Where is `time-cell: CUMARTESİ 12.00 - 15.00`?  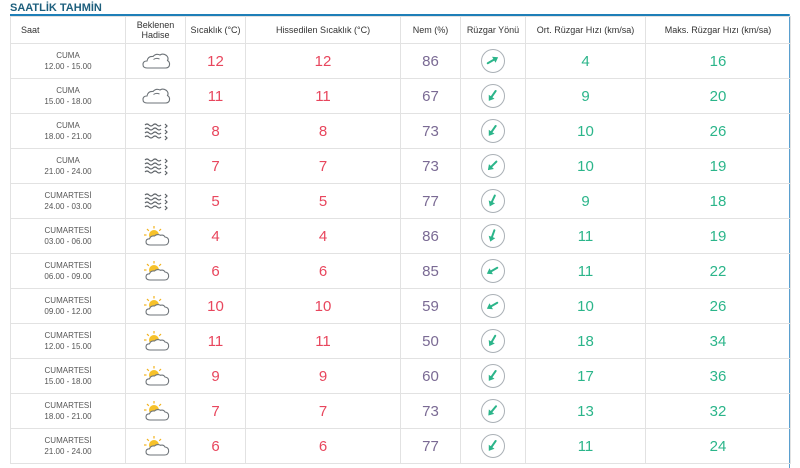 time-cell: CUMARTESİ 12.00 - 15.00 is located at coordinates (68, 341).